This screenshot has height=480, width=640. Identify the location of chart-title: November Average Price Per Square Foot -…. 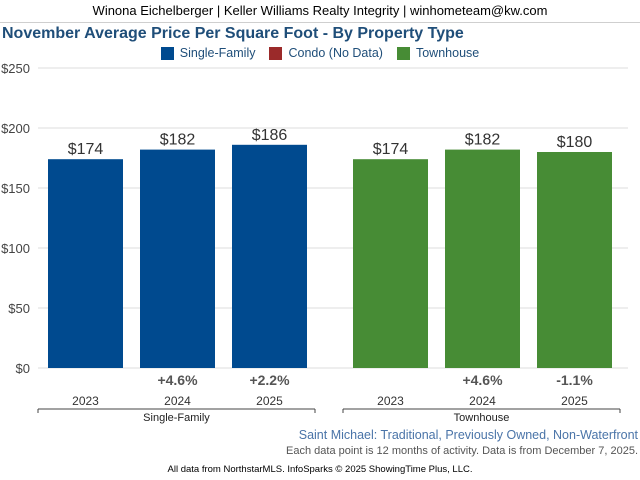
(233, 33).